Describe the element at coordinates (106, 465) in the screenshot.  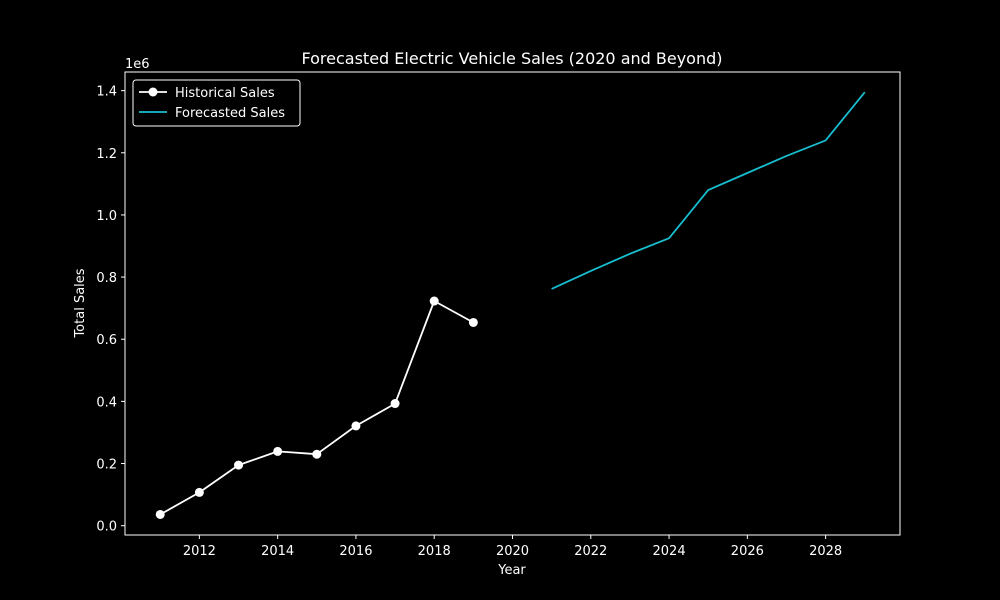
I see `y-tick-label: 0.2` at that location.